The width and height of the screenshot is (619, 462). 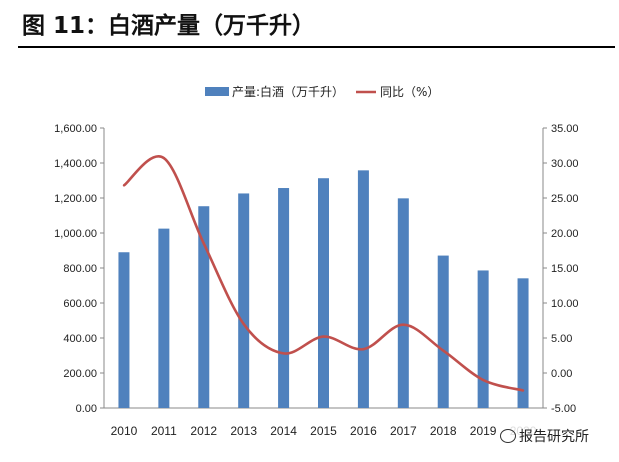 I want to click on left-tick-label: 400.00, so click(x=80, y=339).